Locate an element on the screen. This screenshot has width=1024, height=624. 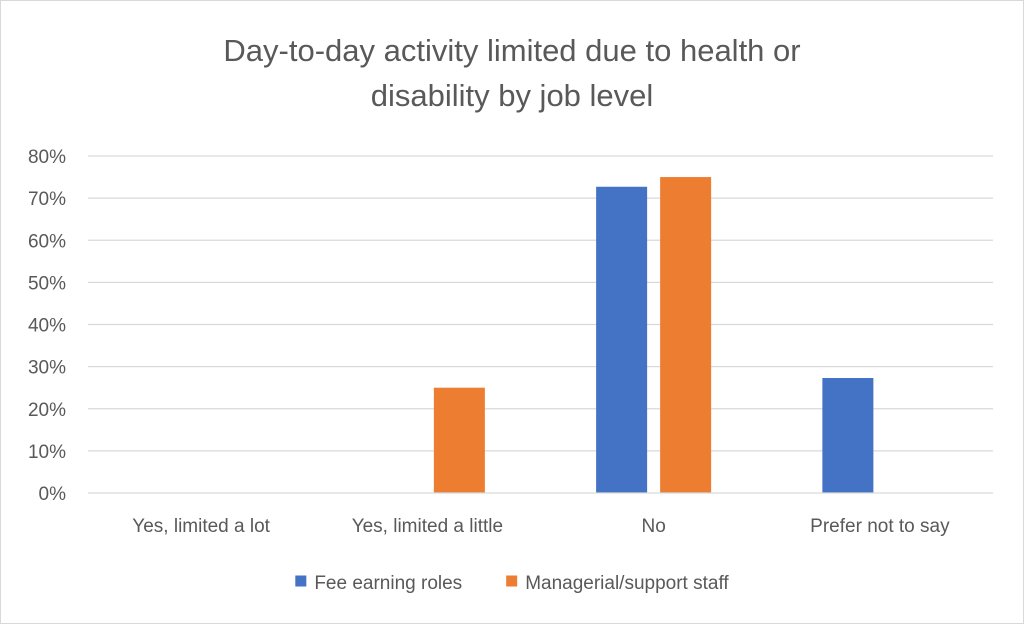
y-tick-label: 40% is located at coordinates (47, 326).